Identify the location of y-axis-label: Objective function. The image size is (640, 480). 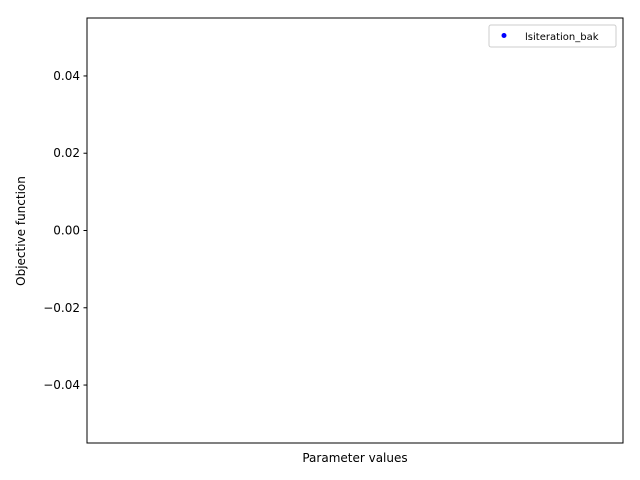
(21, 231).